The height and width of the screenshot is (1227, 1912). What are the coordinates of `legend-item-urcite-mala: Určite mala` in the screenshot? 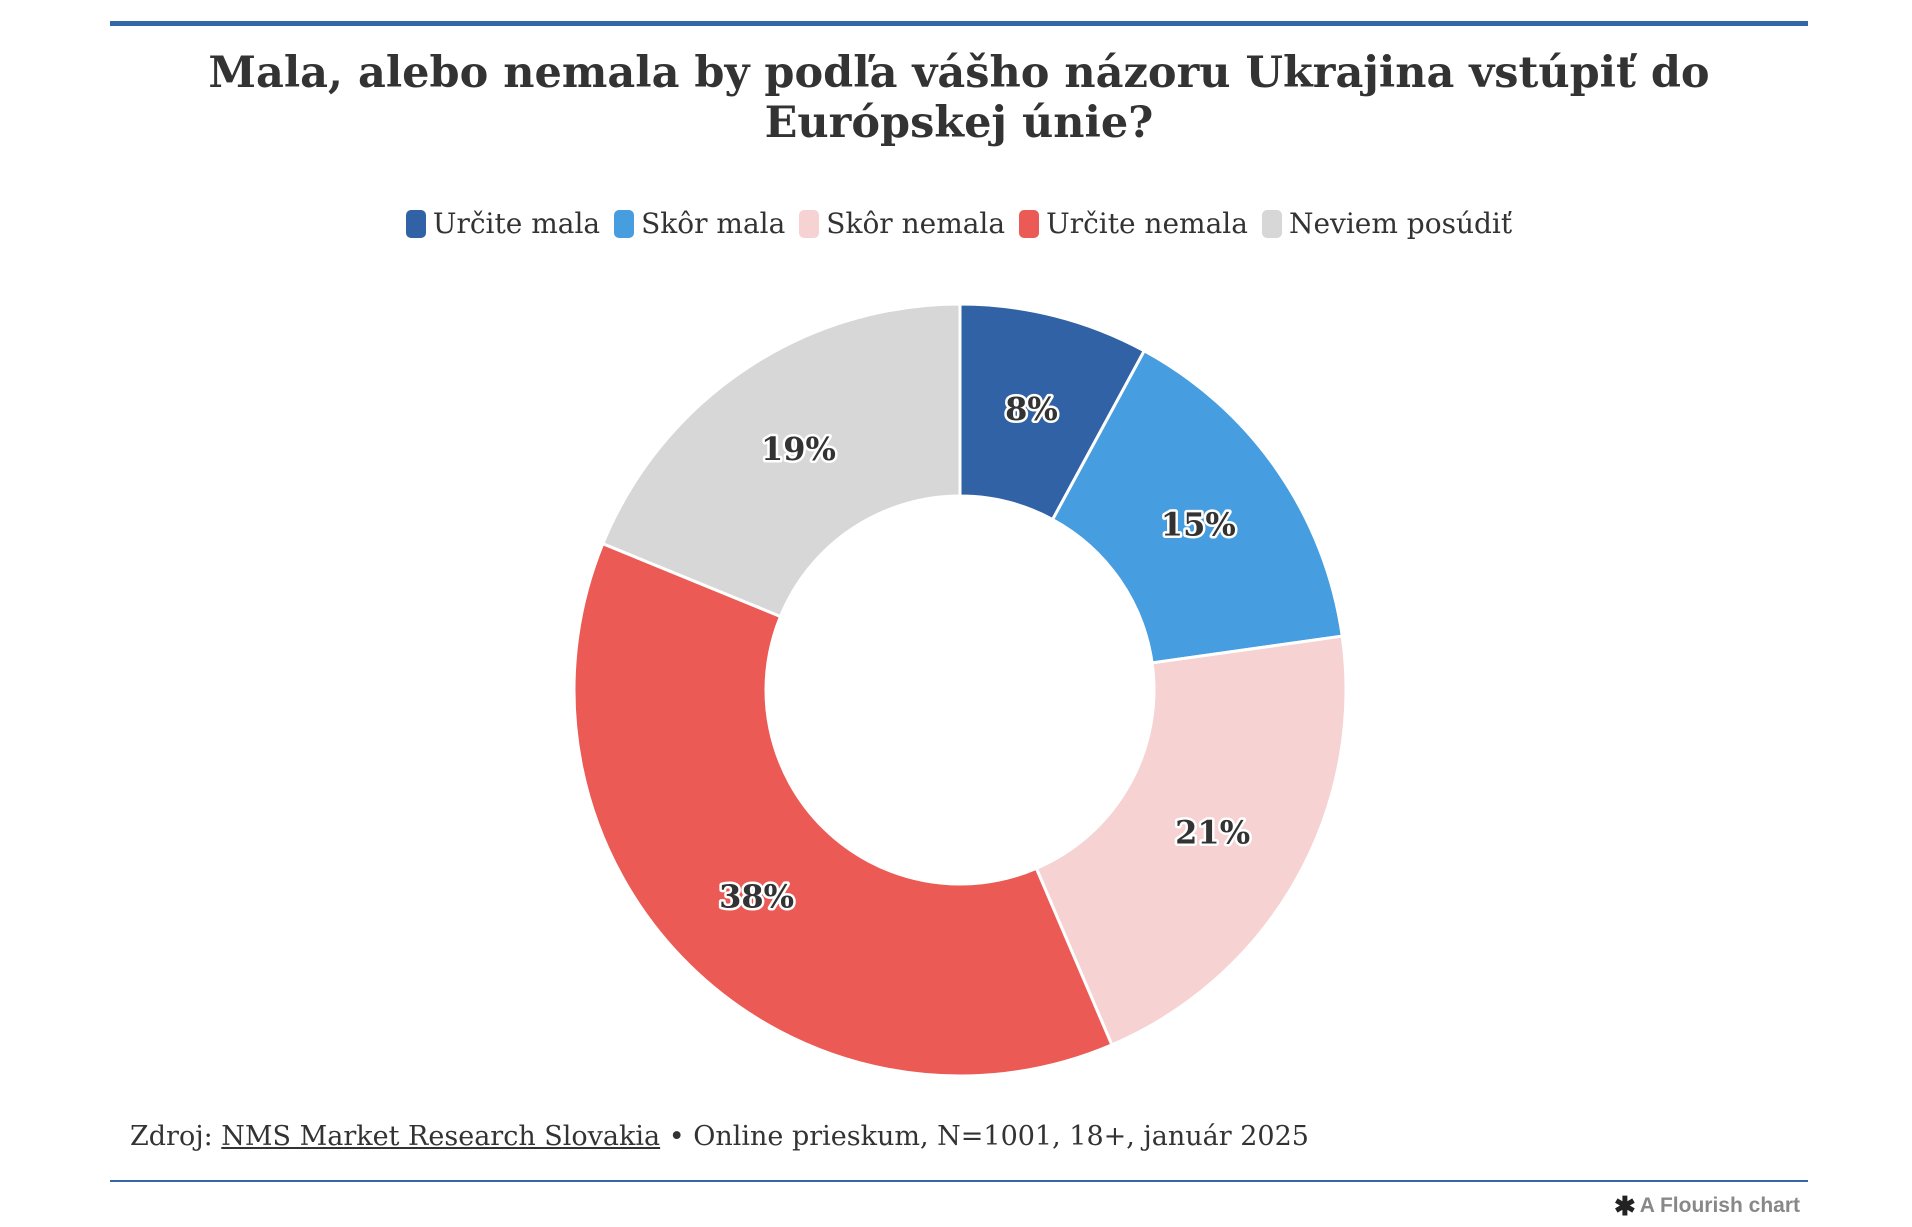 It's located at (503, 223).